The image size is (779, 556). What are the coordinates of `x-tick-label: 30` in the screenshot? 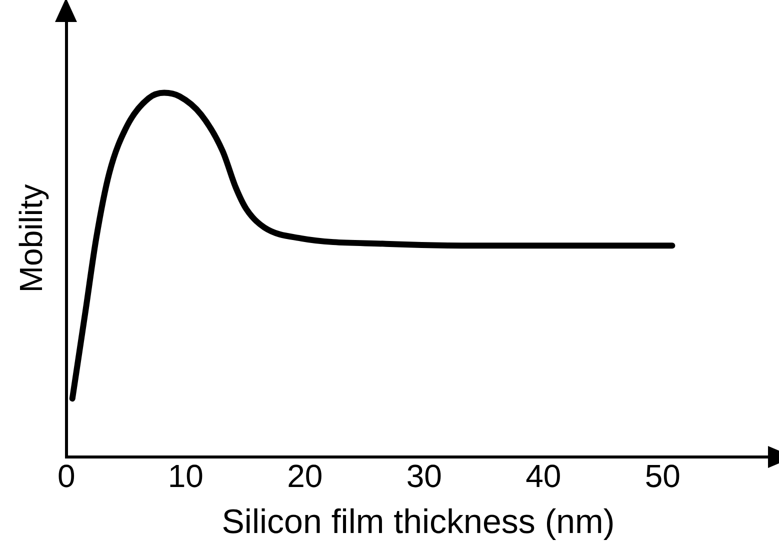 It's located at (424, 476).